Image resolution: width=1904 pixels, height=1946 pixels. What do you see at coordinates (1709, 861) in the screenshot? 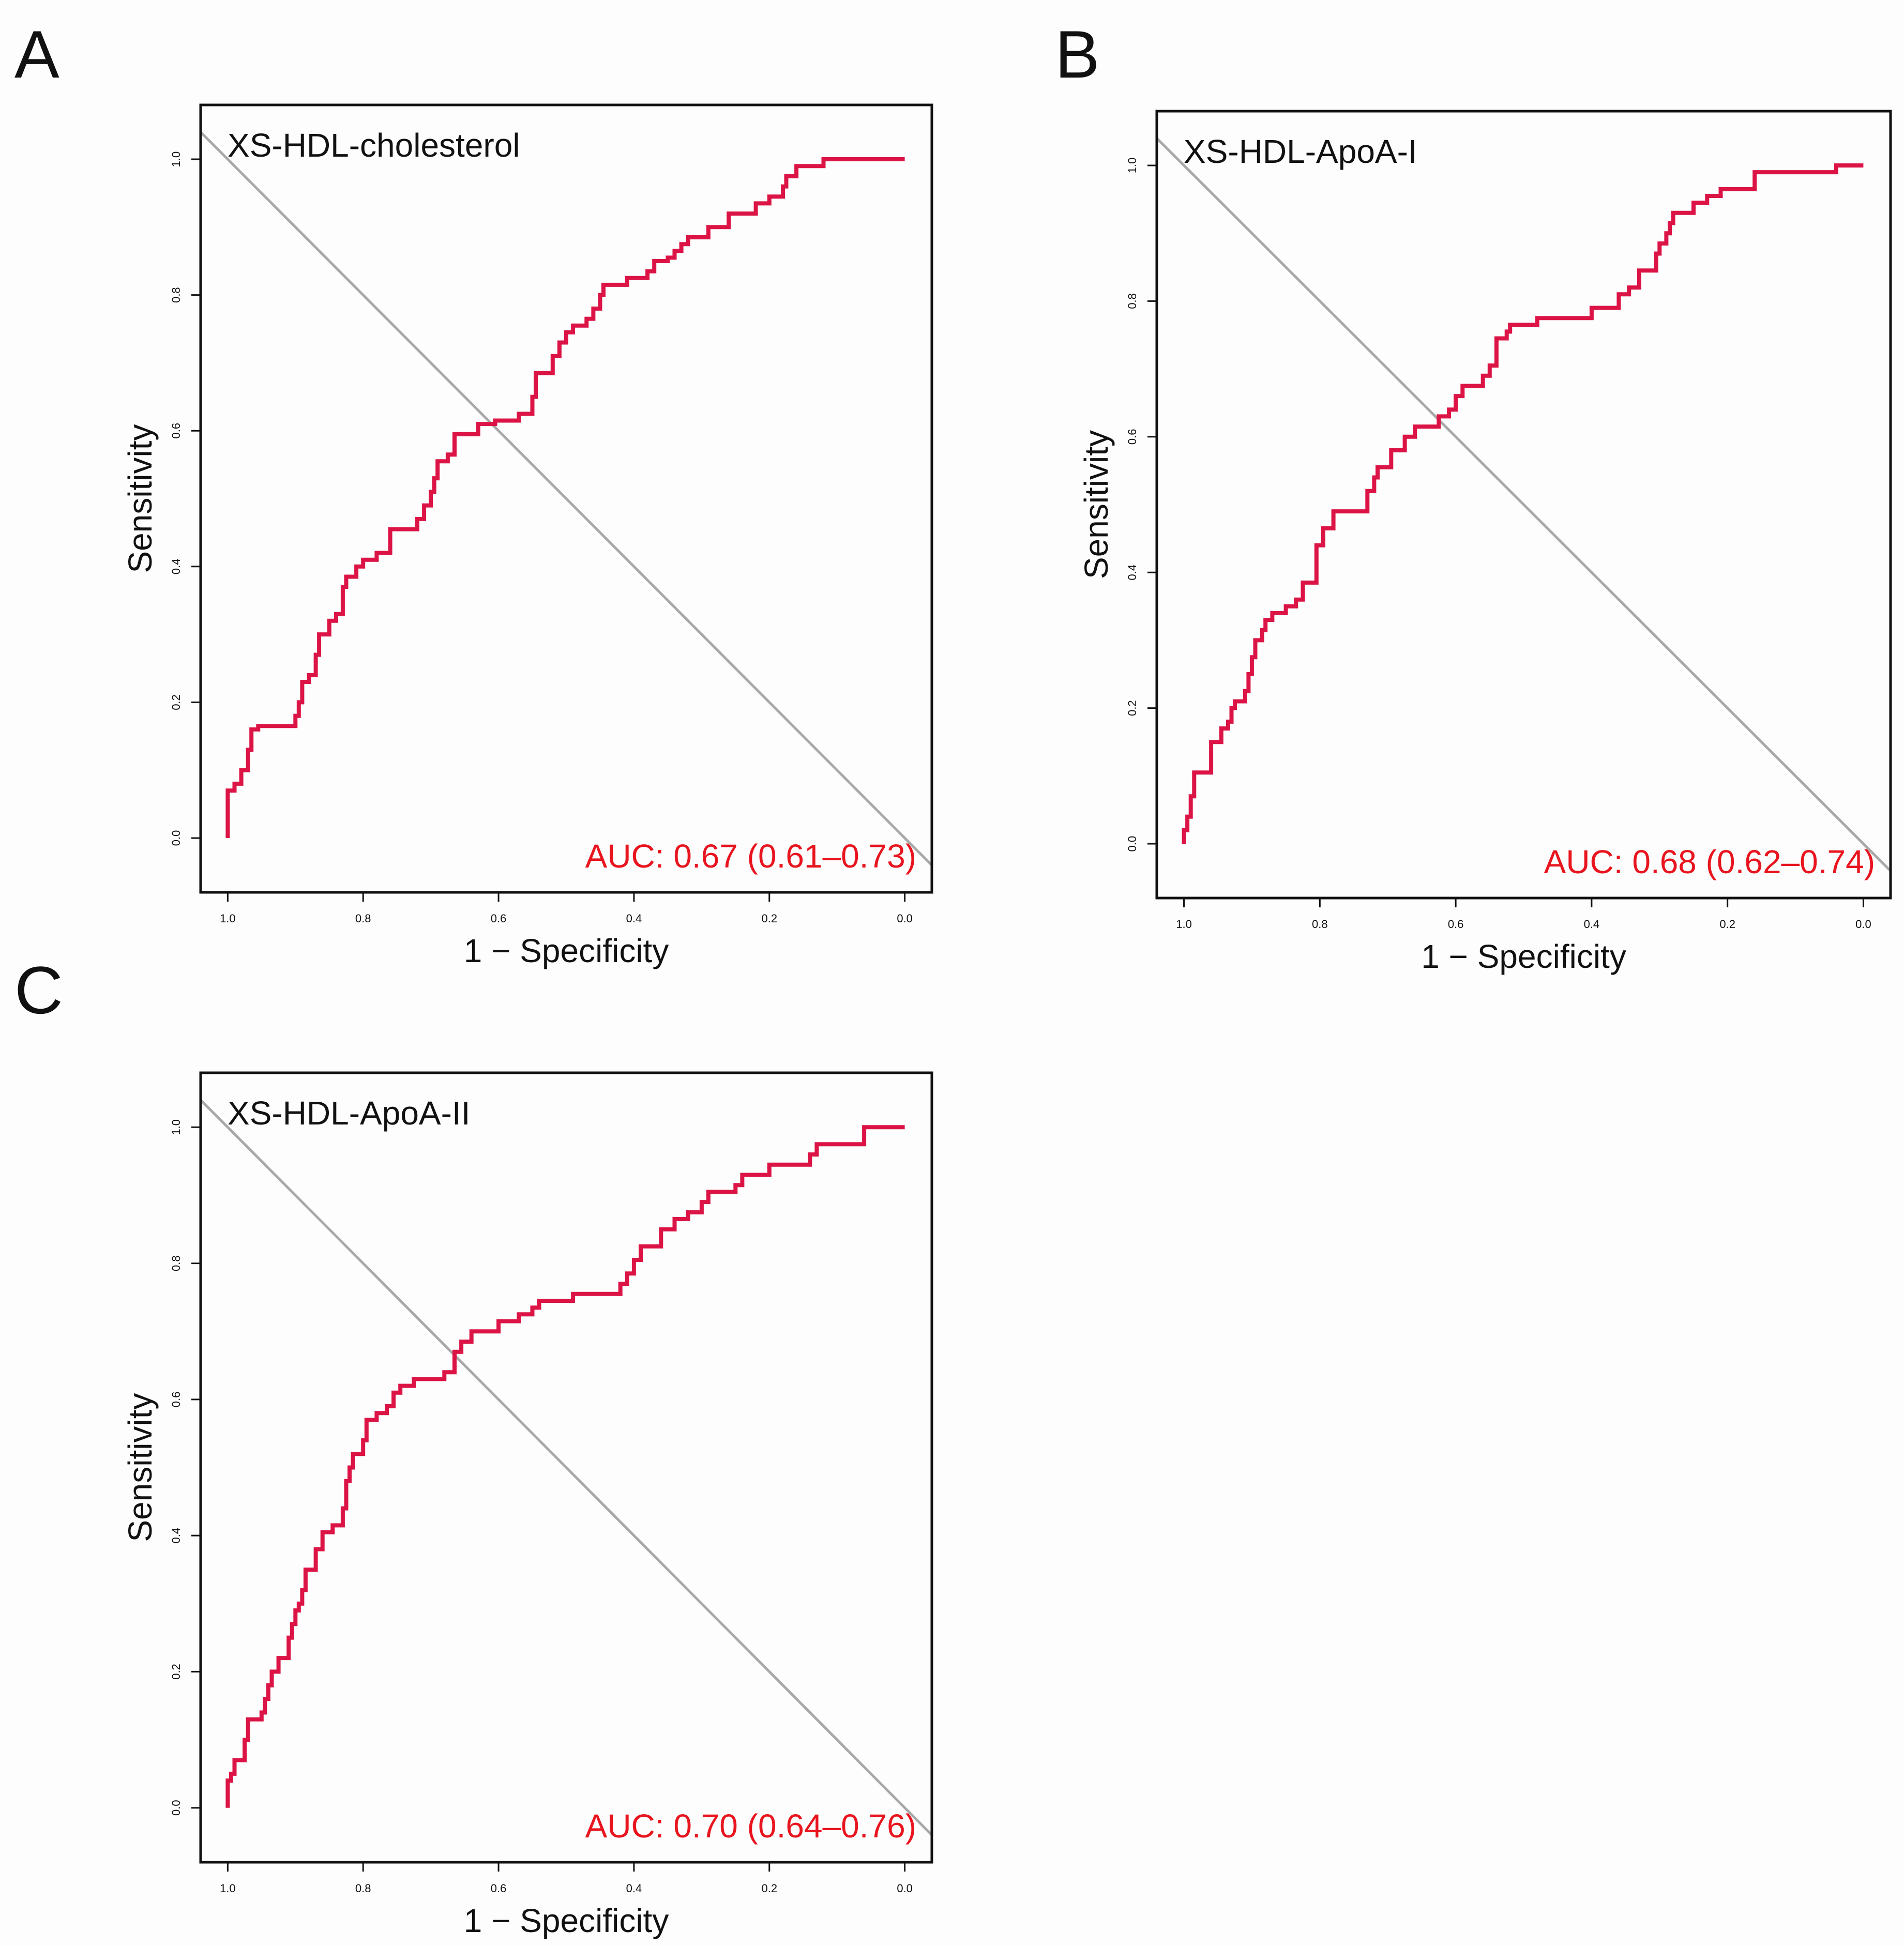
I see `auc-annotation: AUC: 0.68 (0.62–0.74)` at bounding box center [1709, 861].